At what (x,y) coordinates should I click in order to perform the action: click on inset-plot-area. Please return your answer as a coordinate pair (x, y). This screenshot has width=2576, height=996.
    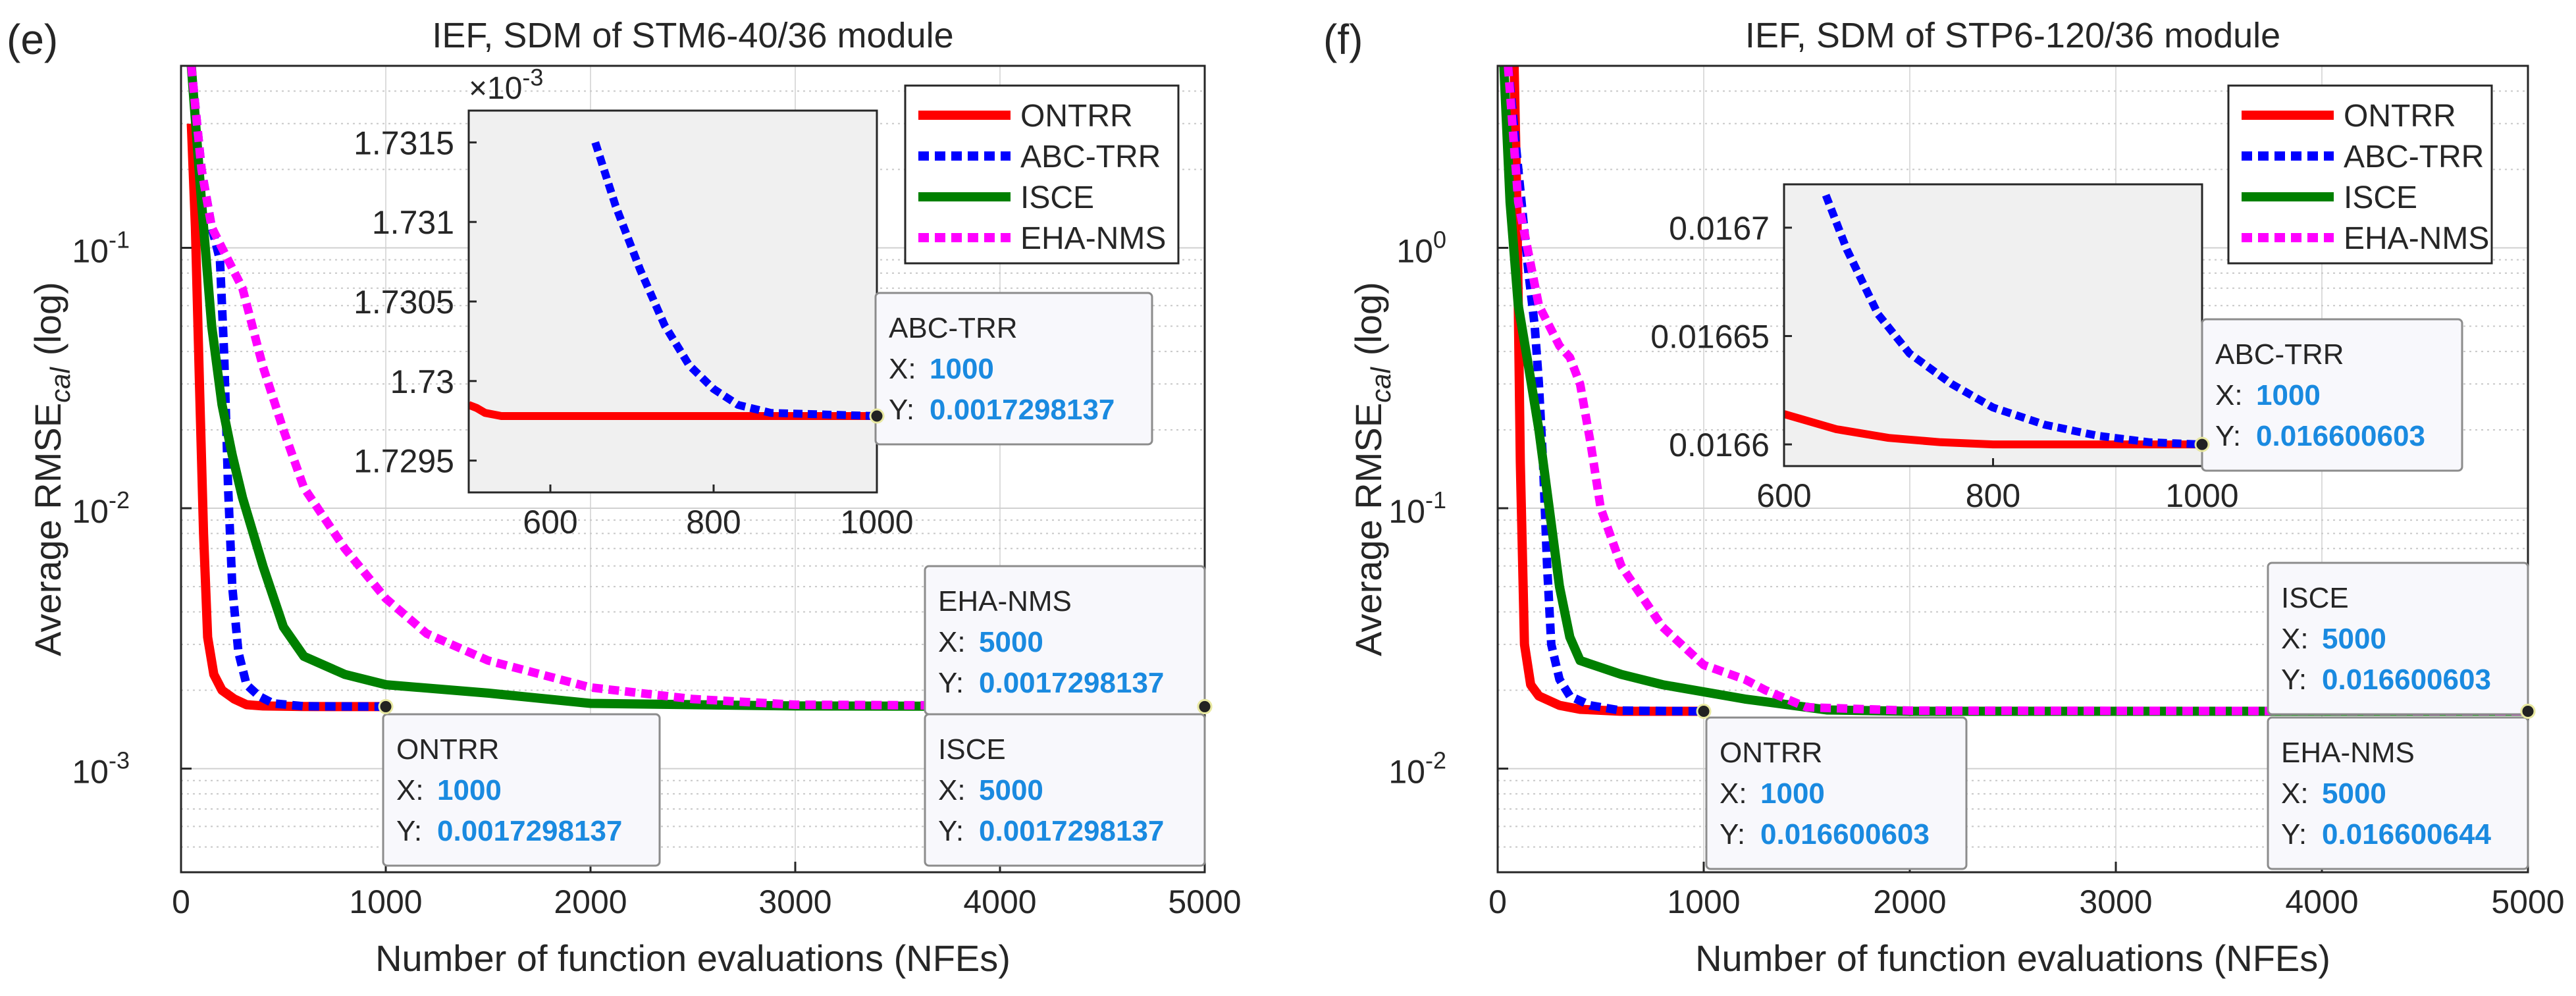
    Looking at the image, I should click on (673, 301).